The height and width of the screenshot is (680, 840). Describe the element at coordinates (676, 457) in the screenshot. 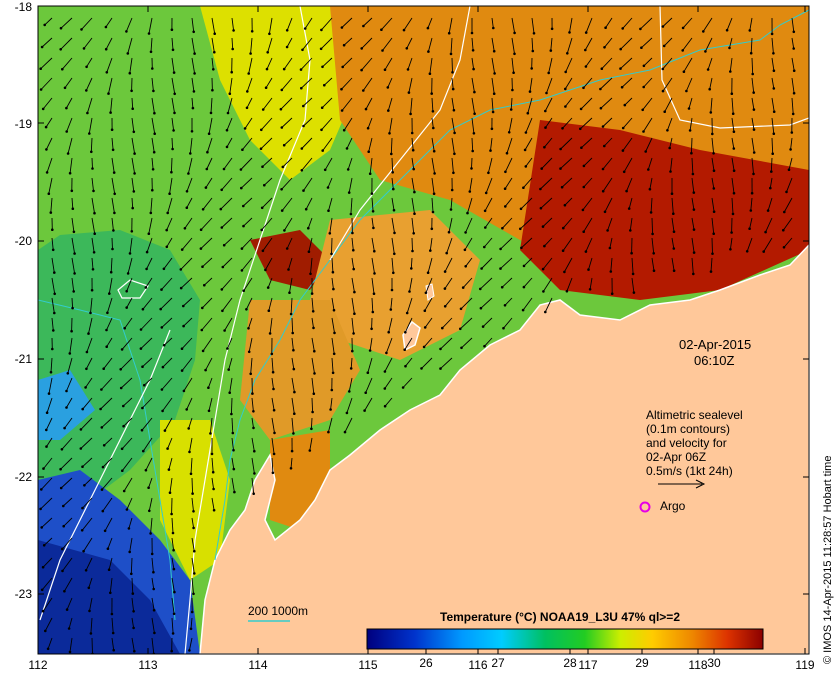

I see `altimetry-legend-line: 02-Apr 06Z` at that location.